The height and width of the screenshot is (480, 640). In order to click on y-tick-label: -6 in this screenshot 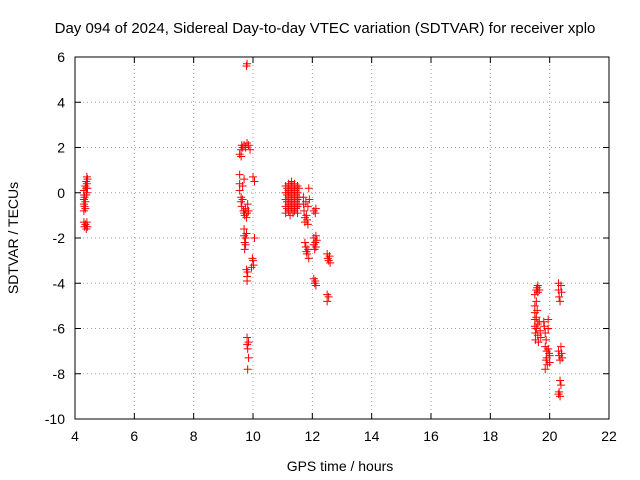, I will do `click(59, 329)`.